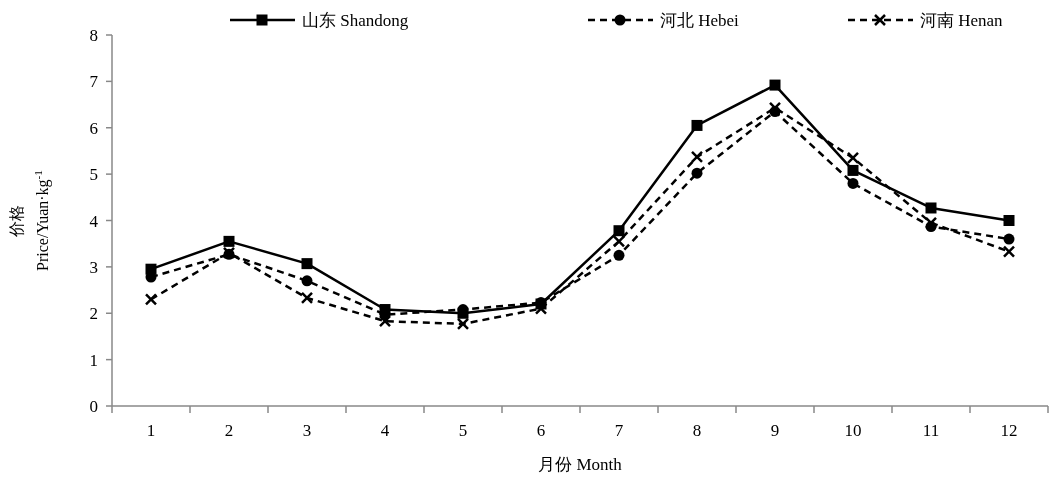 This screenshot has height=485, width=1051. Describe the element at coordinates (94, 82) in the screenshot. I see `y-tick-label: 7` at that location.